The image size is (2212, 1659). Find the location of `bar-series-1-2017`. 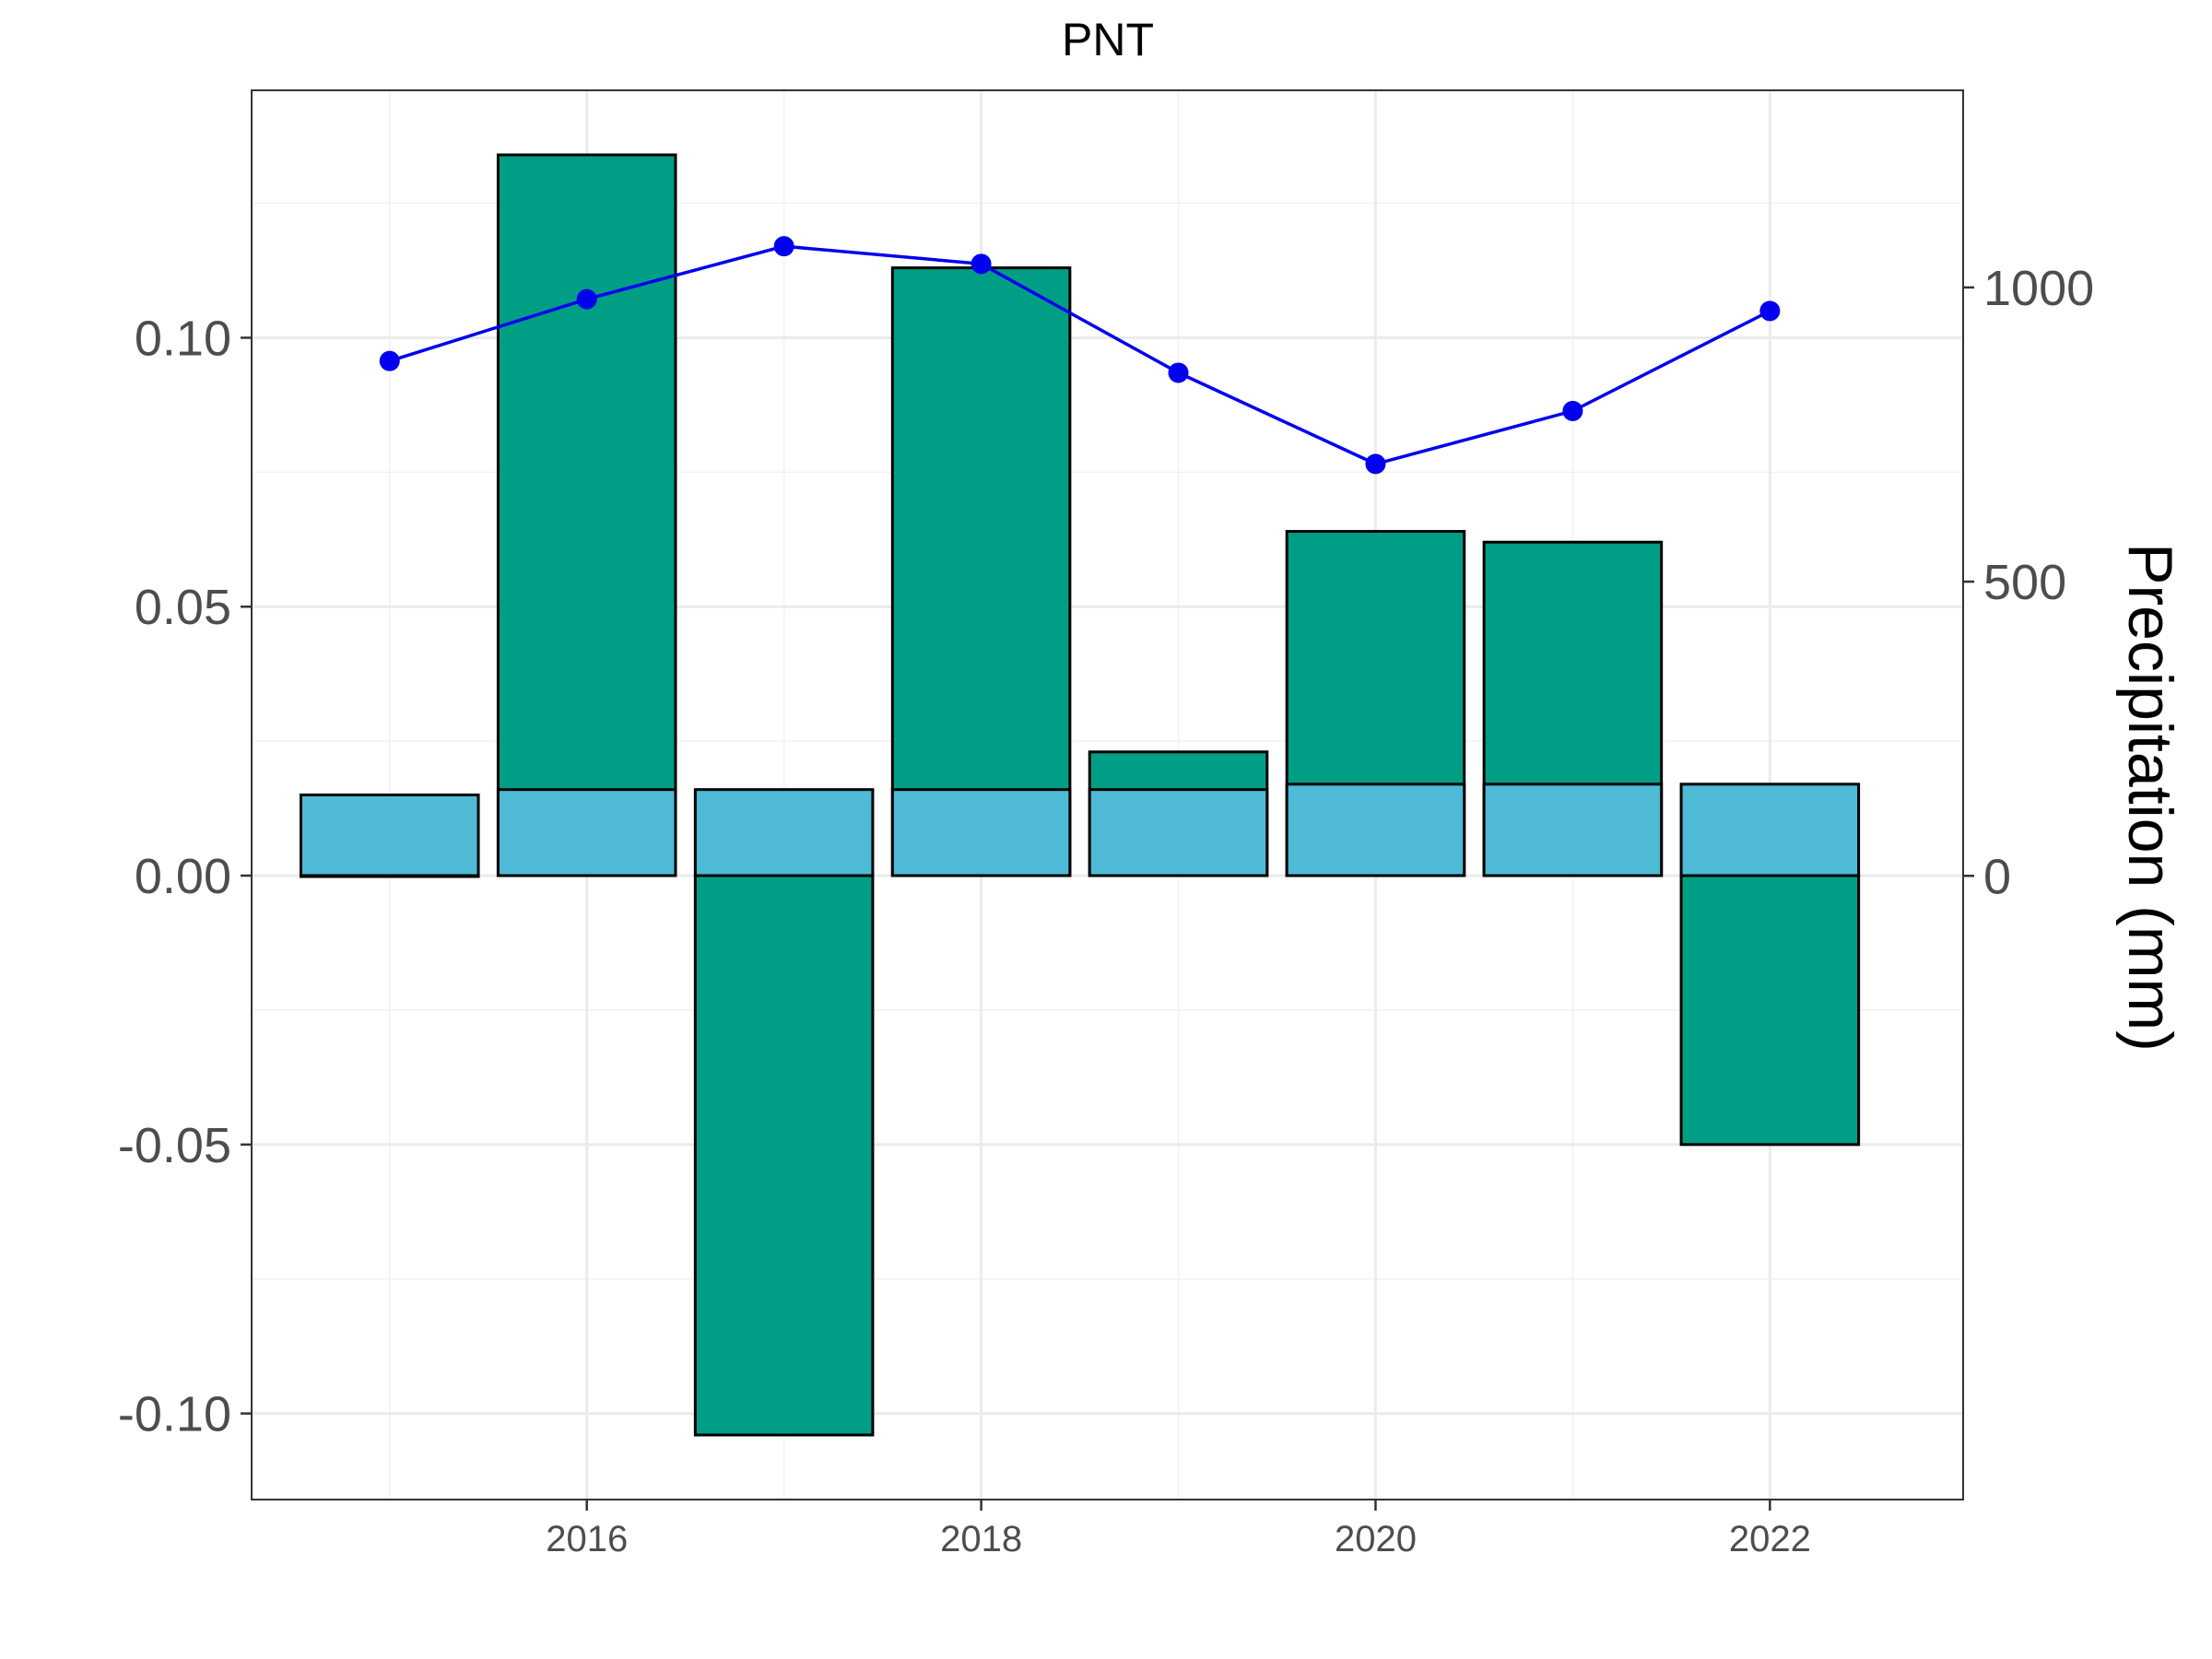

bar-series-1-2017 is located at coordinates (784, 1155).